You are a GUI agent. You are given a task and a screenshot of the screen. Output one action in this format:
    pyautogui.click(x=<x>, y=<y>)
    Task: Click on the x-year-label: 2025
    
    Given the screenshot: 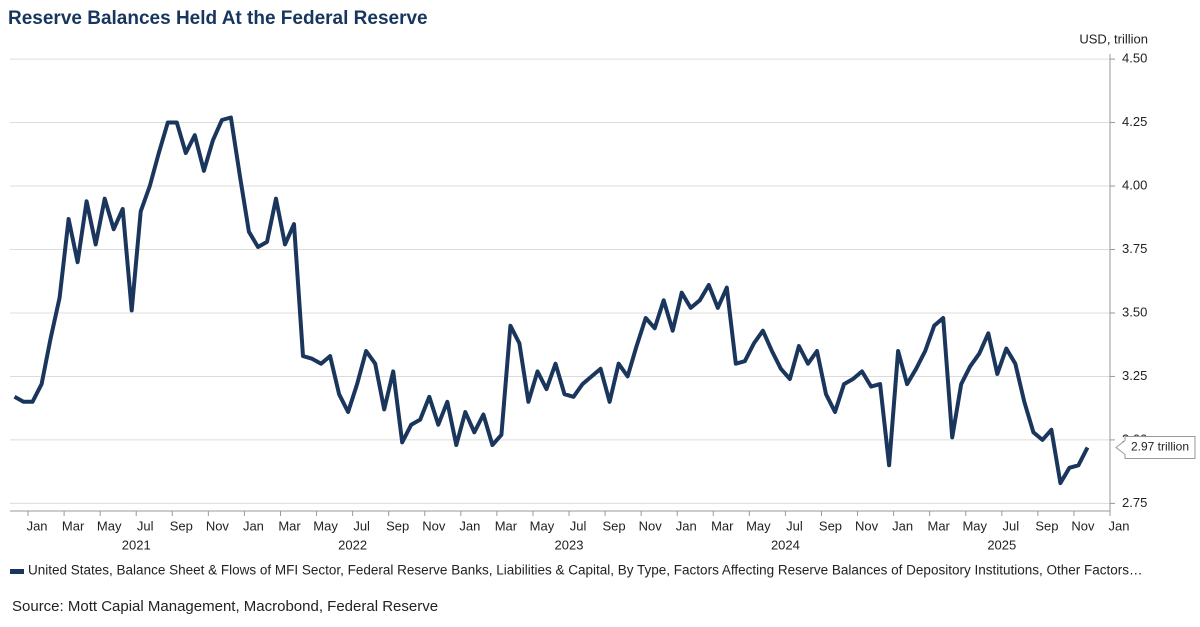 What is the action you would take?
    pyautogui.click(x=1001, y=544)
    